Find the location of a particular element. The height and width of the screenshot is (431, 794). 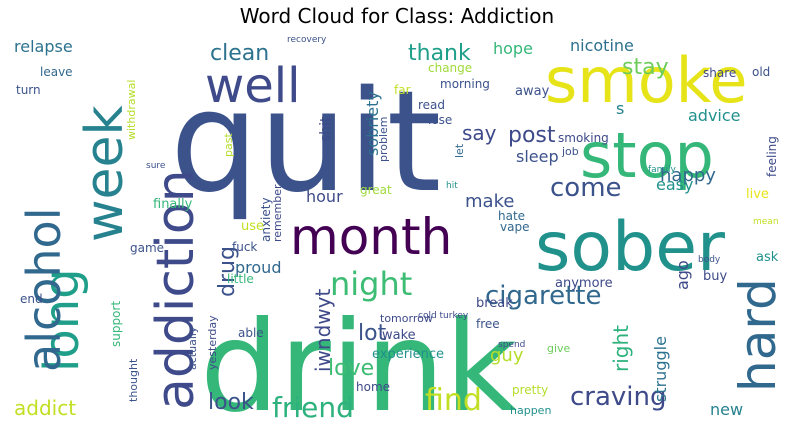

word-find: find is located at coordinates (453, 400).